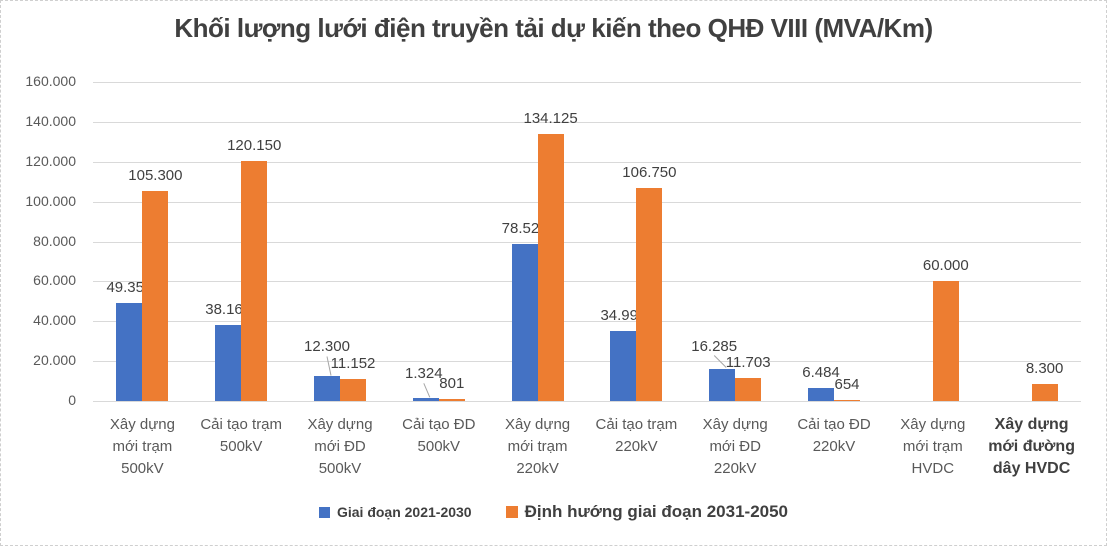 The width and height of the screenshot is (1107, 546). What do you see at coordinates (340, 446) in the screenshot?
I see `x-axis-category-label: Xây dựng mới ĐD 500kV` at bounding box center [340, 446].